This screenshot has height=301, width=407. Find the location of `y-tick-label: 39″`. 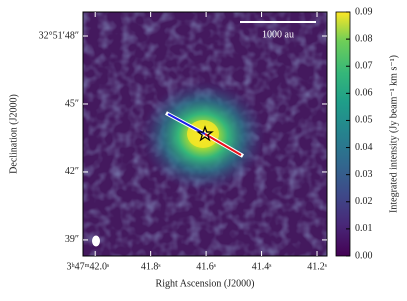

y-tick-label: 39″ is located at coordinates (72, 239).